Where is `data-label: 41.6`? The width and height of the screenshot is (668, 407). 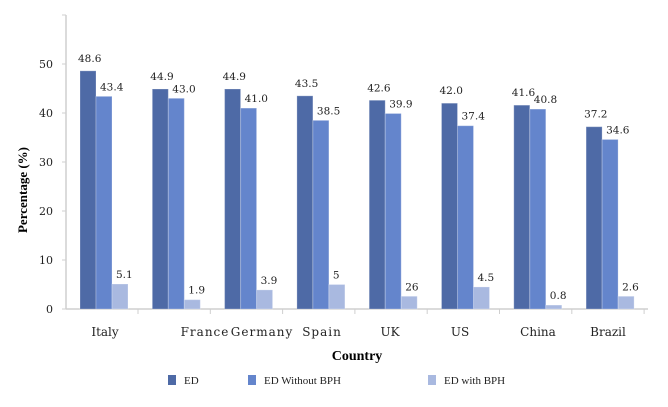 data-label: 41.6 is located at coordinates (524, 93).